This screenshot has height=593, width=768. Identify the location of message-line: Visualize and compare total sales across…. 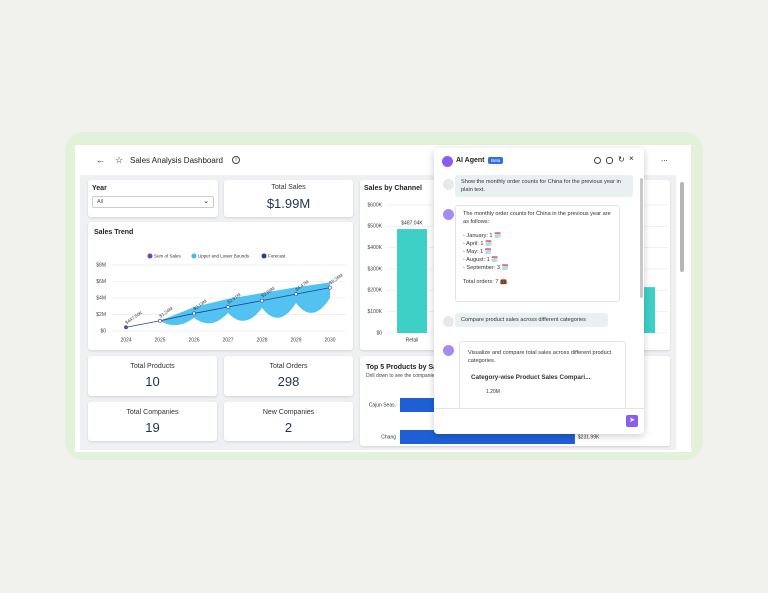
(540, 357).